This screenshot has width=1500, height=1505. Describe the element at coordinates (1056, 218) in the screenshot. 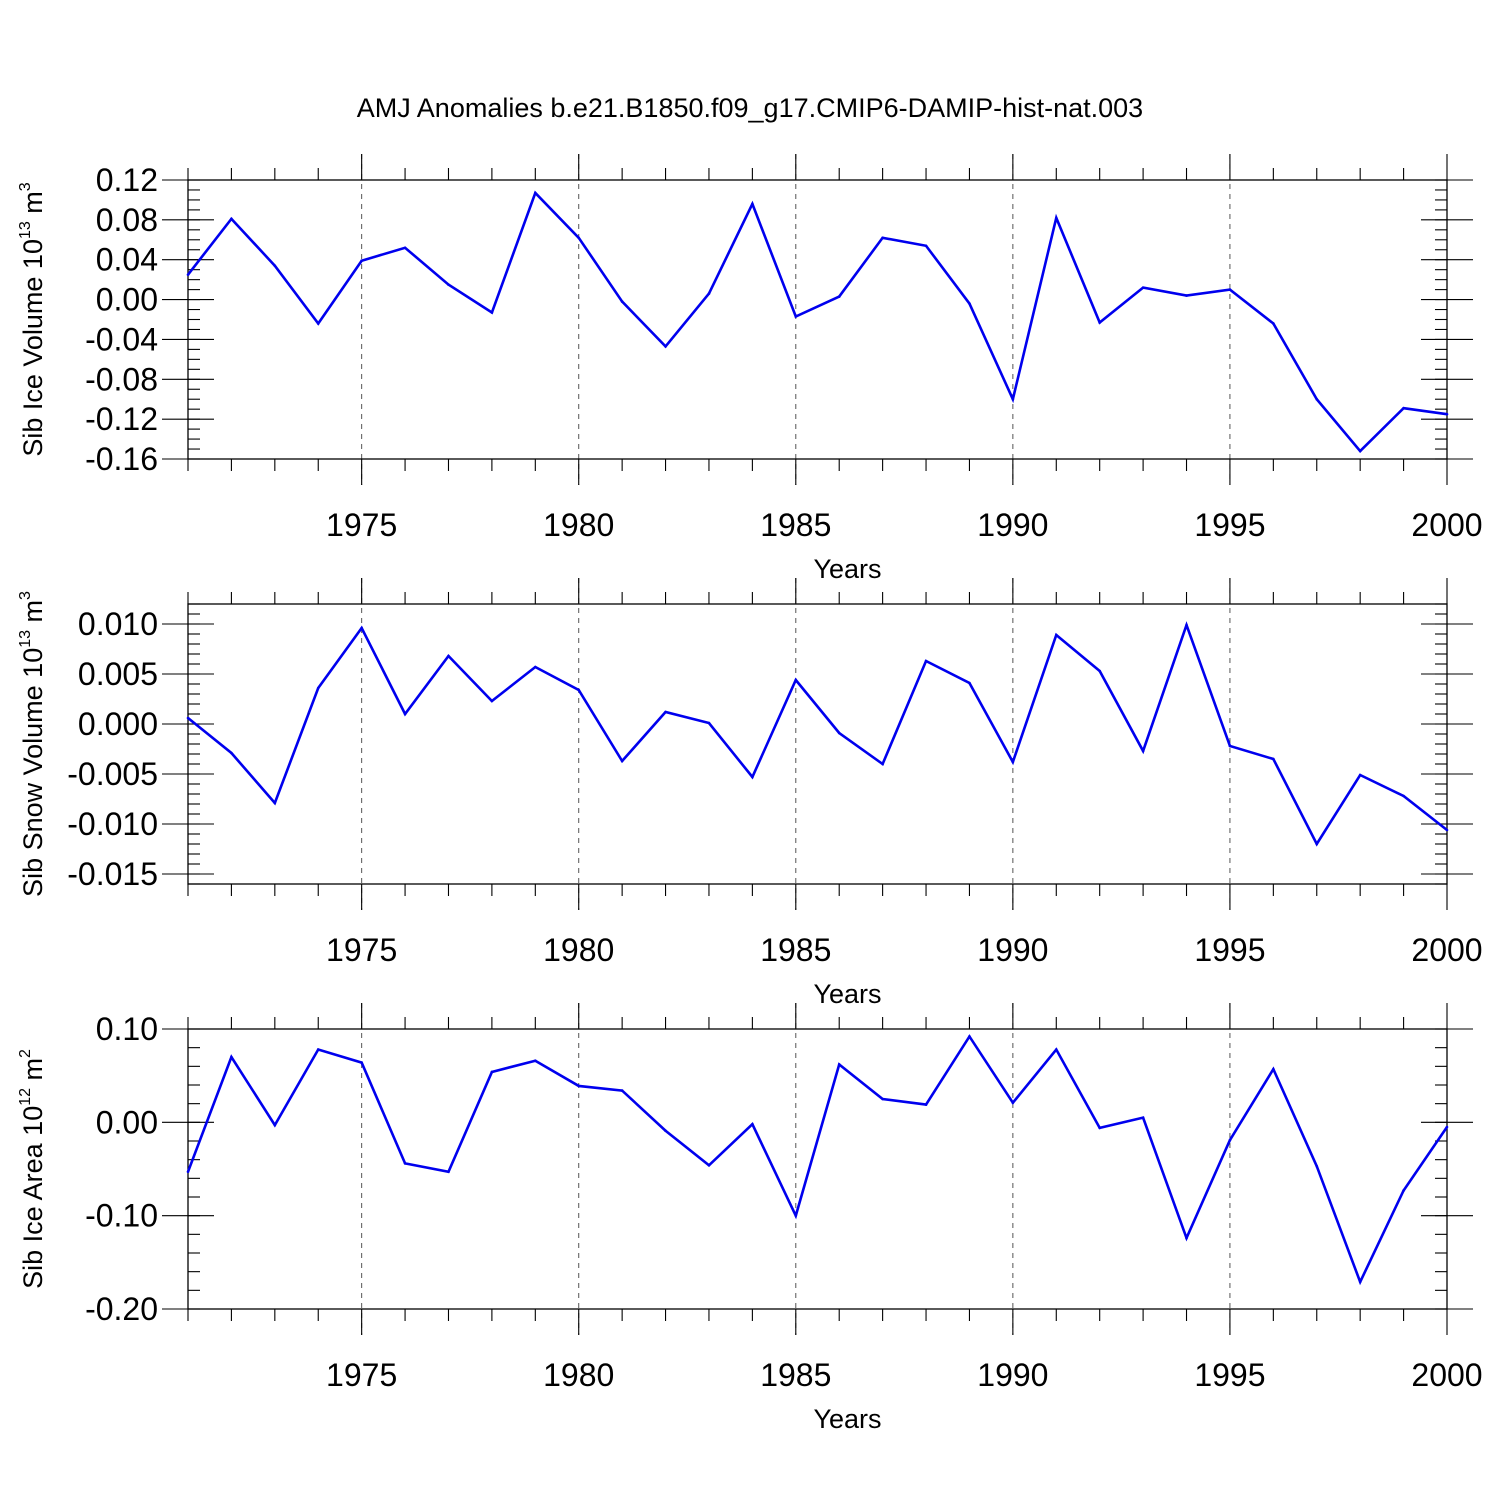

I see `data-point-1991` at that location.